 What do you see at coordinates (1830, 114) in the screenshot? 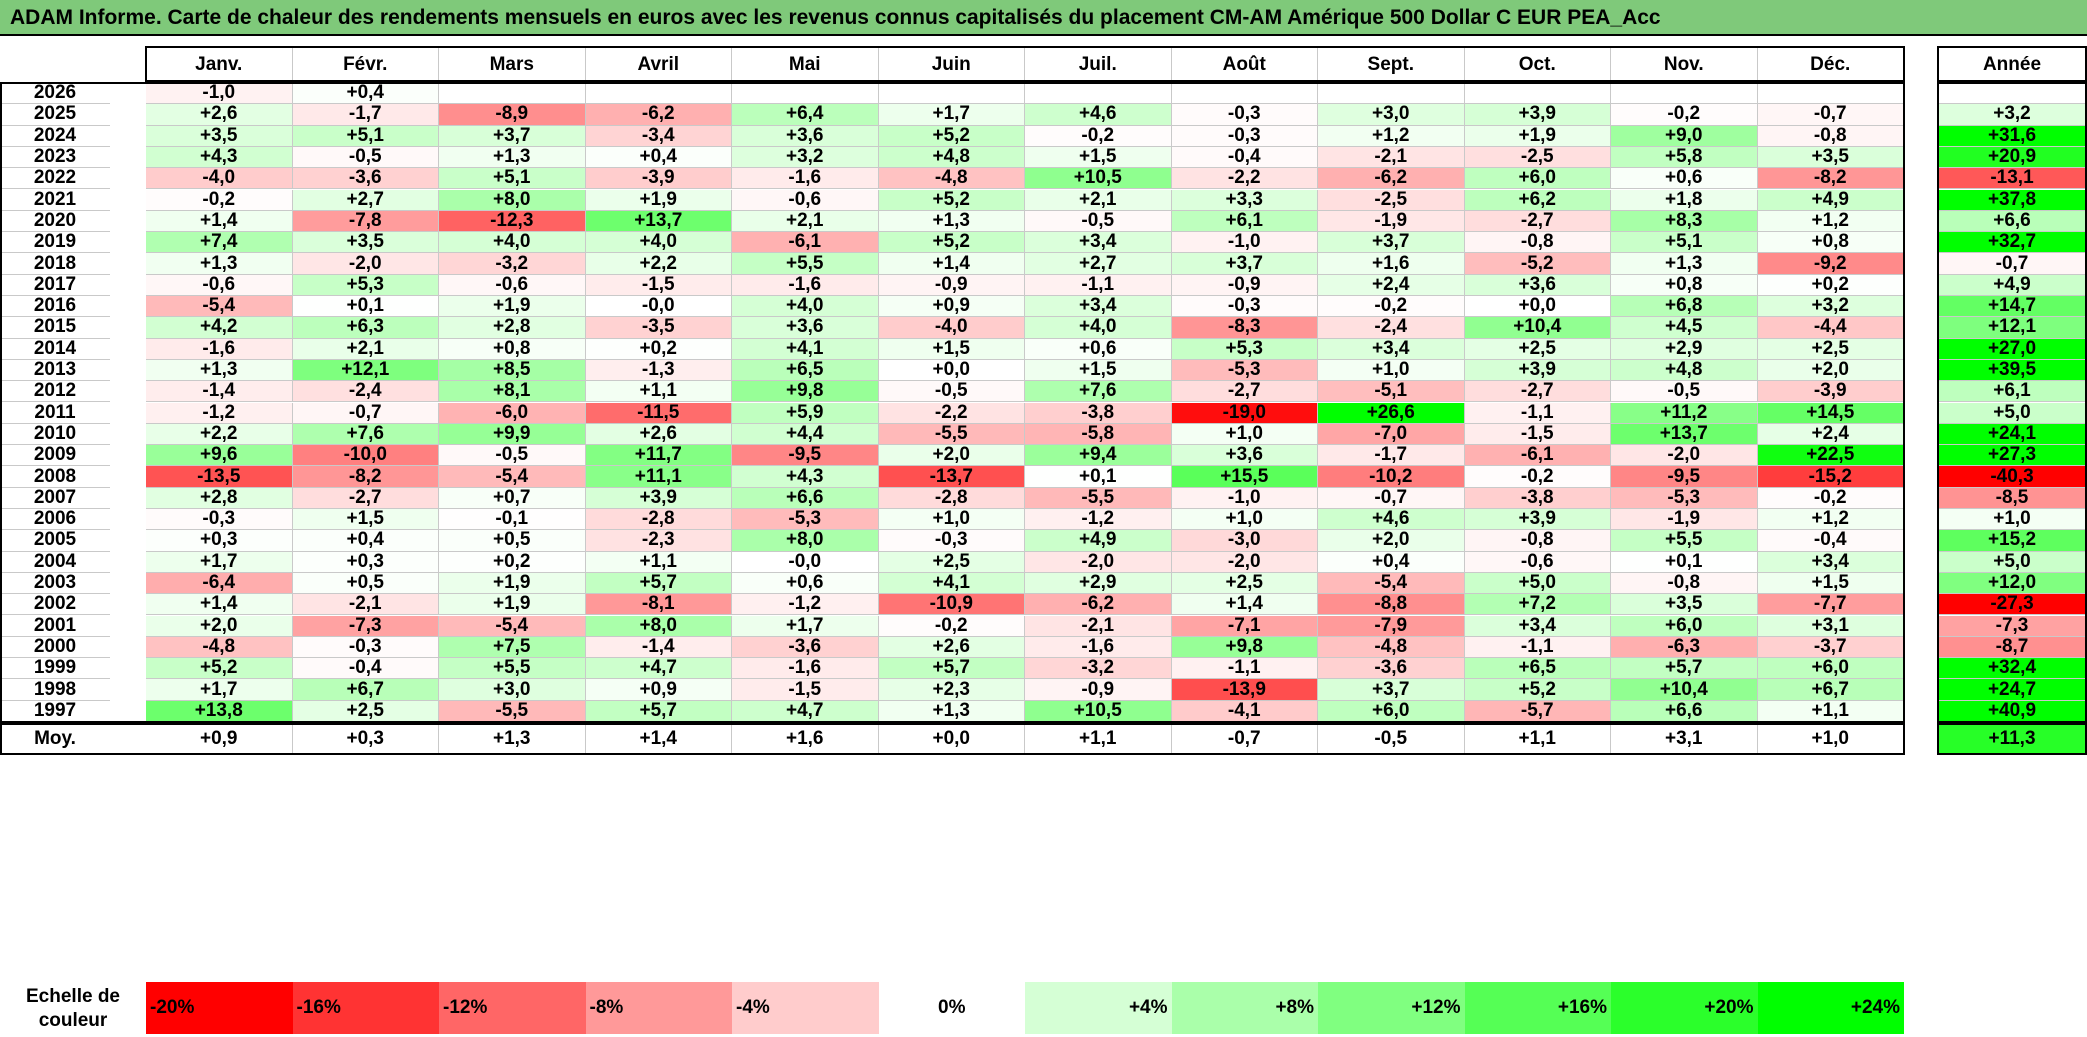
I see `heatmap-cell: -0,7` at bounding box center [1830, 114].